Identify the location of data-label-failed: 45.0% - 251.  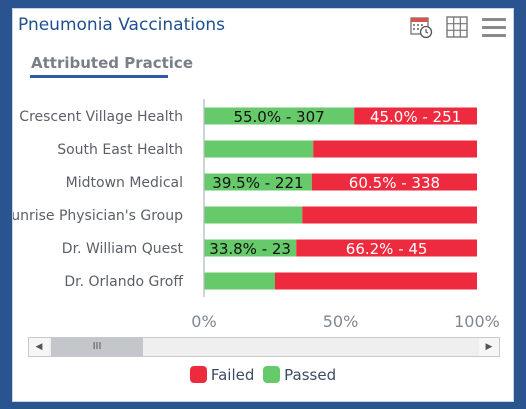
(415, 117).